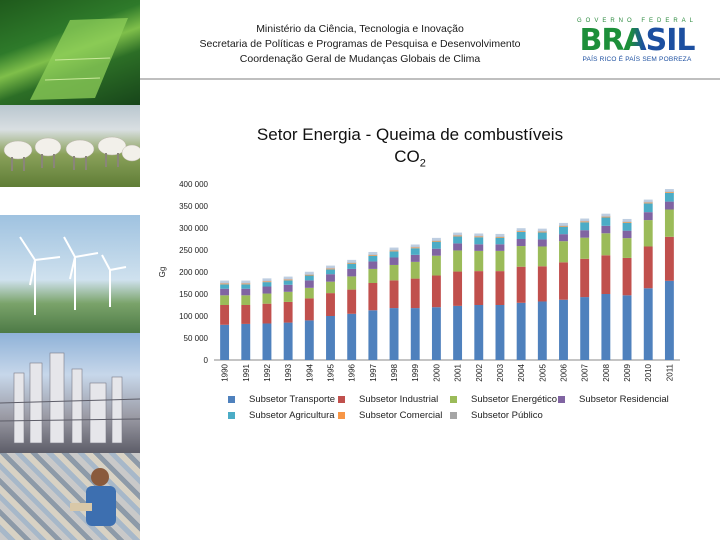 The width and height of the screenshot is (720, 540). I want to click on bar-cap-2007, so click(585, 220).